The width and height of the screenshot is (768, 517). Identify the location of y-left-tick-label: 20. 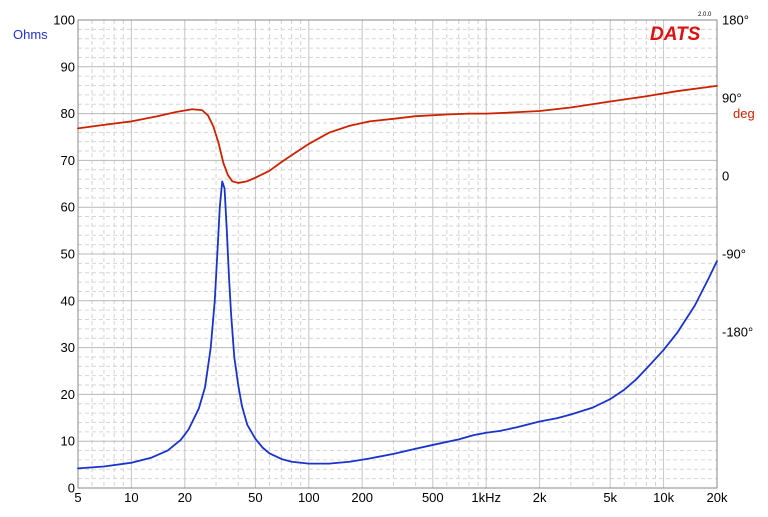
(68, 394).